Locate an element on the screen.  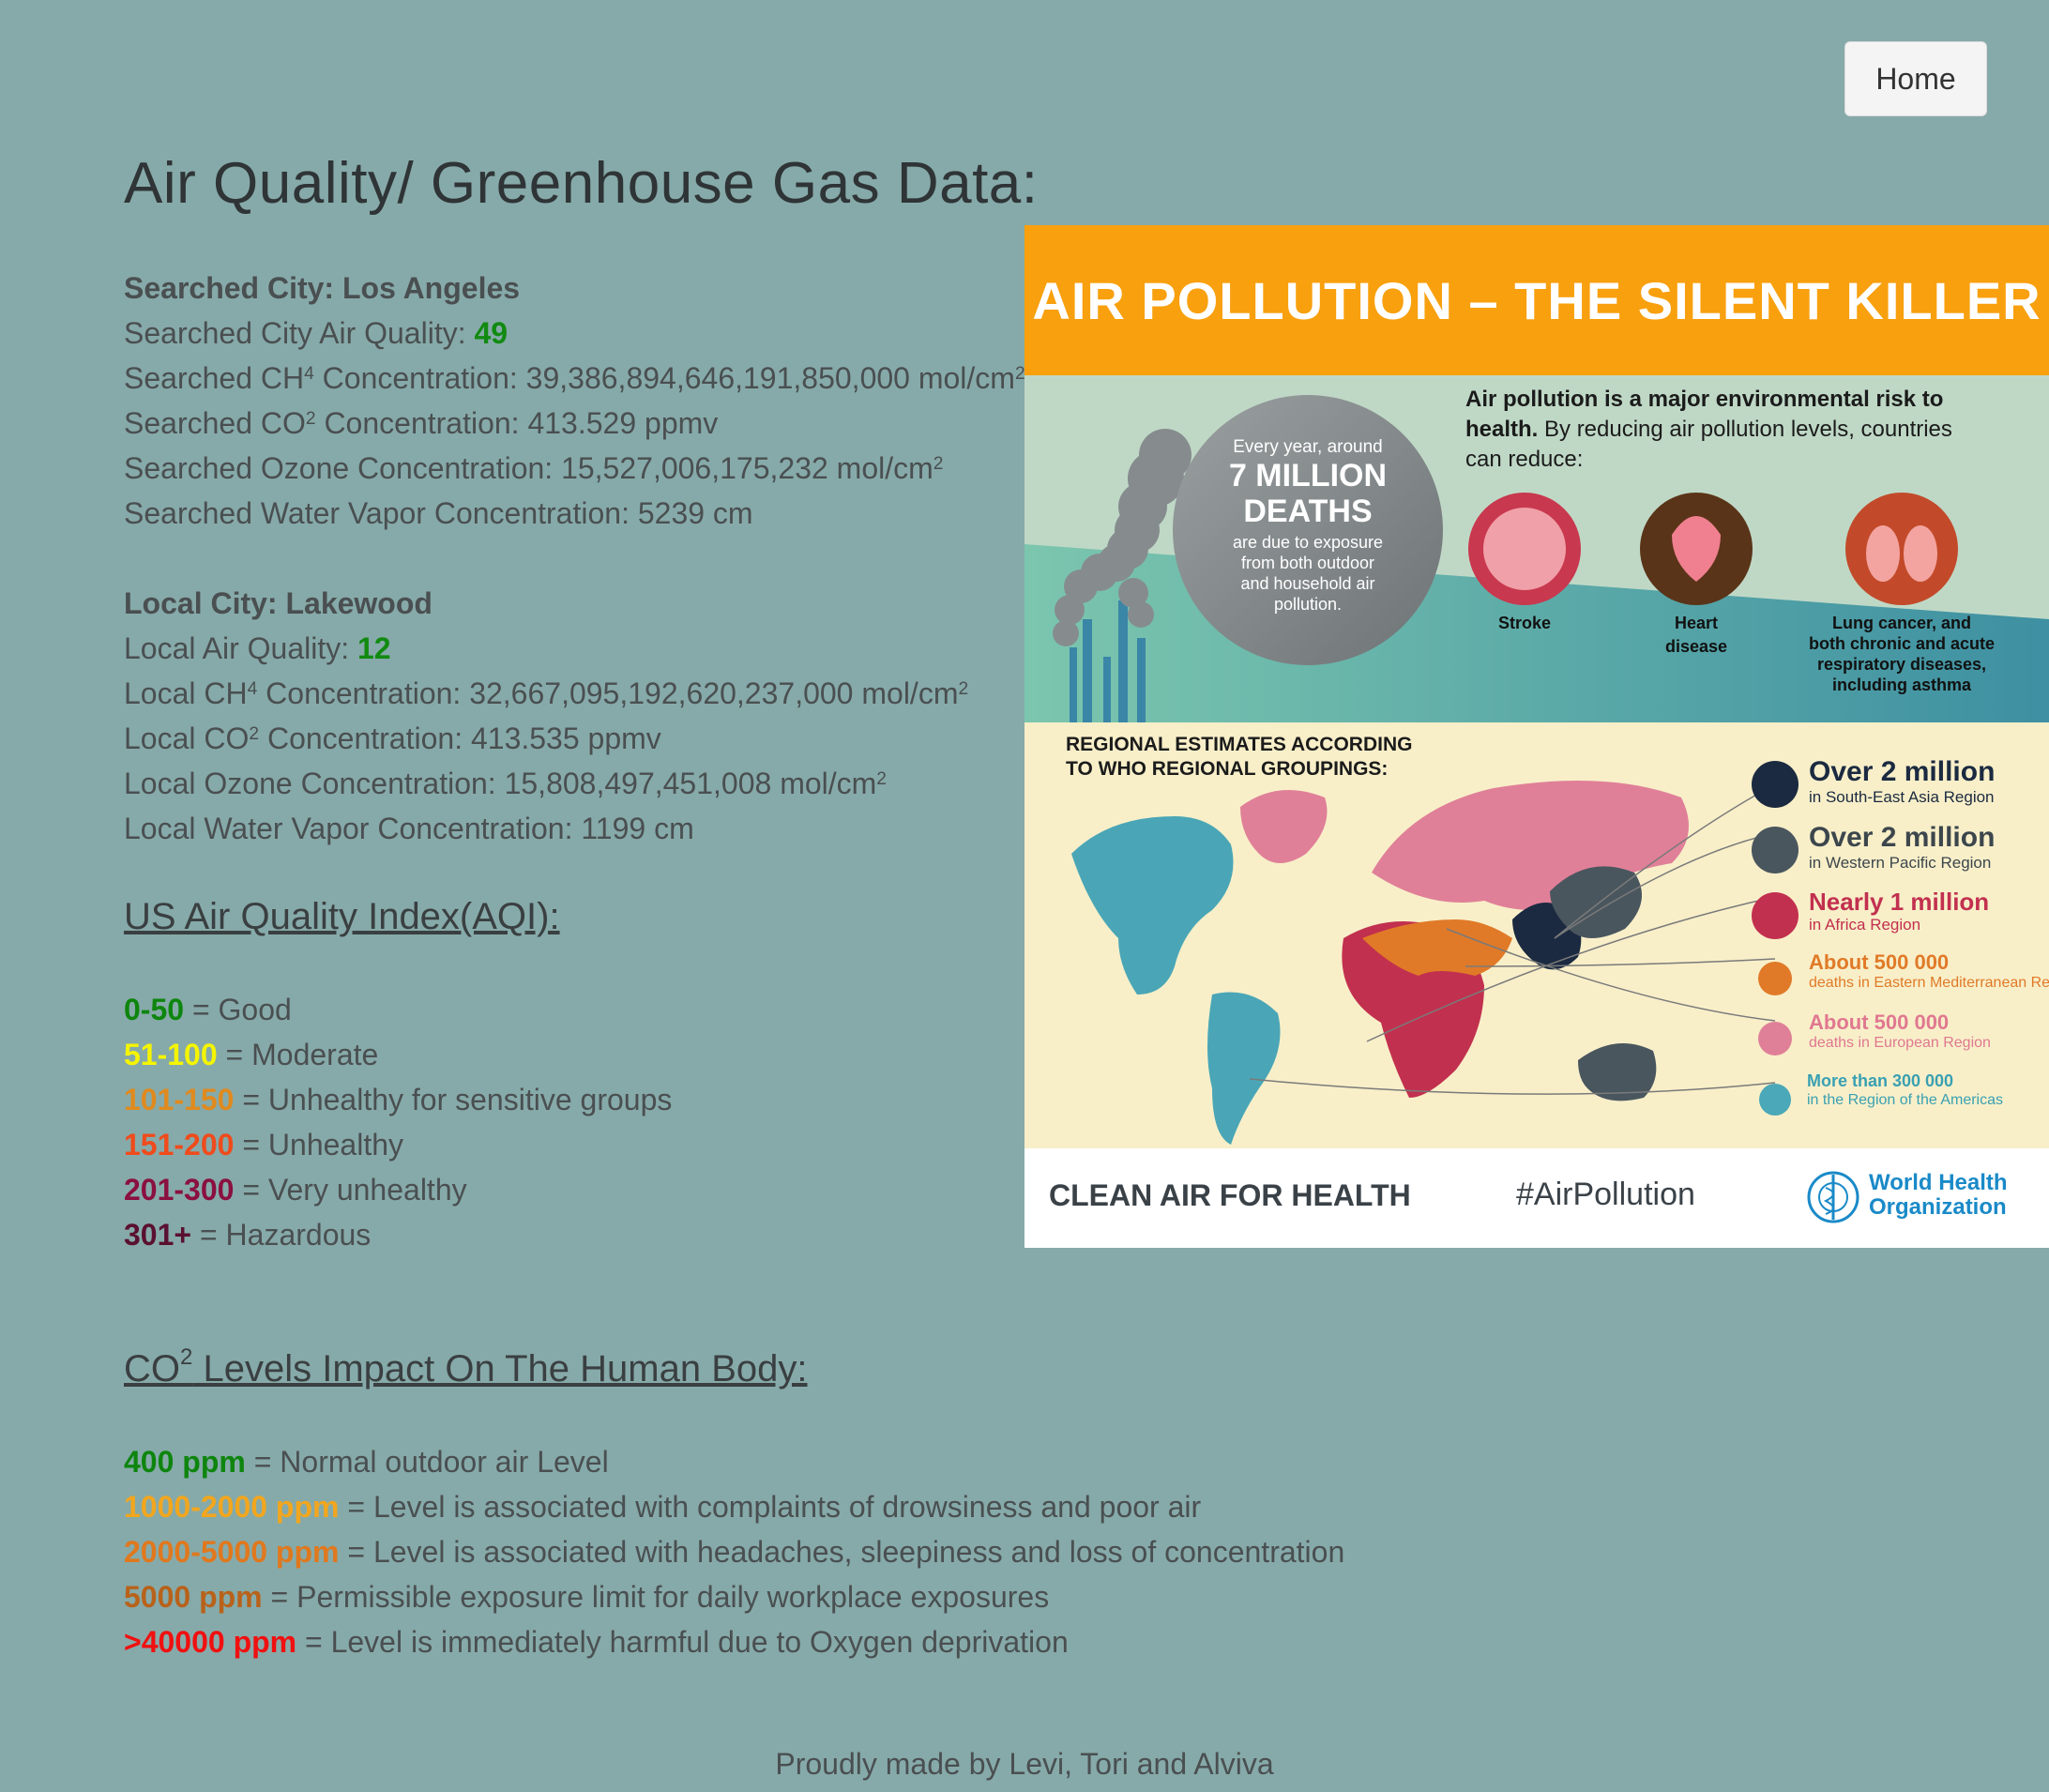
searched-ch4-label: Searched CH is located at coordinates (214, 378).